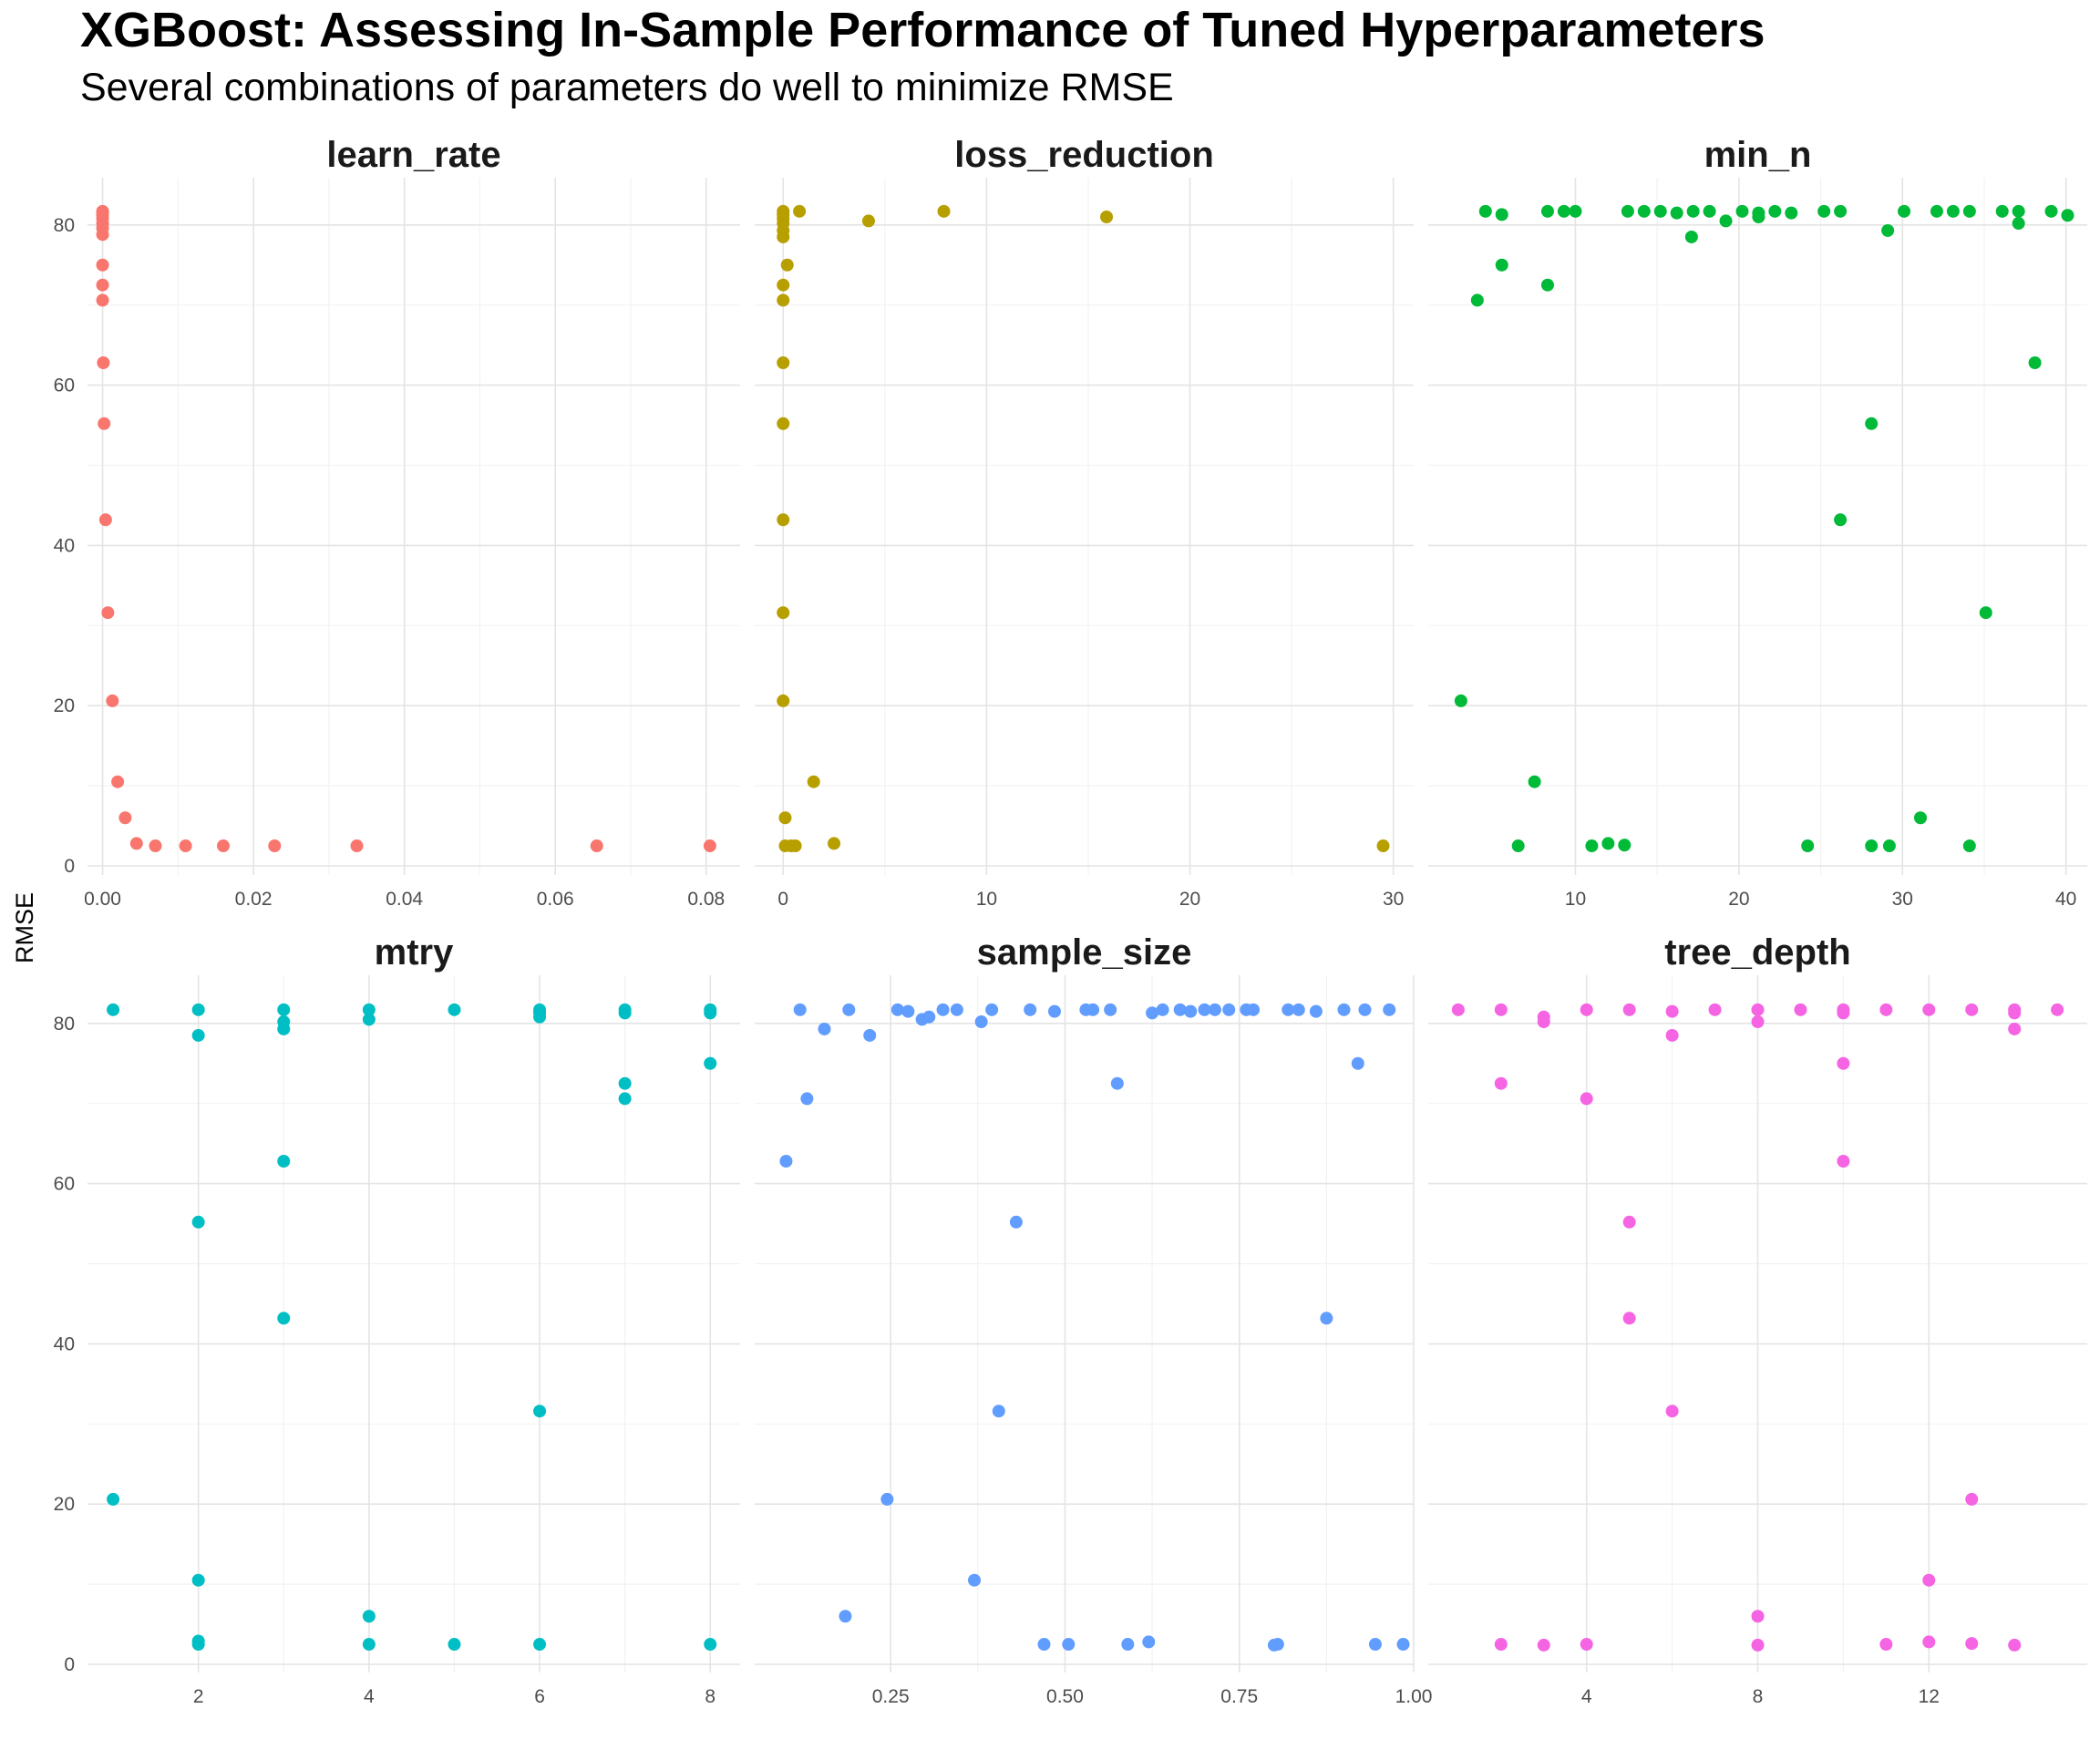 This screenshot has height=1750, width=2100. Describe the element at coordinates (254, 899) in the screenshot. I see `x-tick-label: 0.02` at that location.